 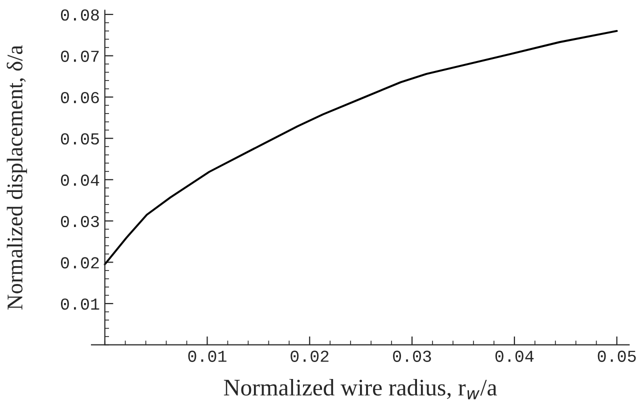 I want to click on y-tick-label: 0.06, so click(x=79, y=98).